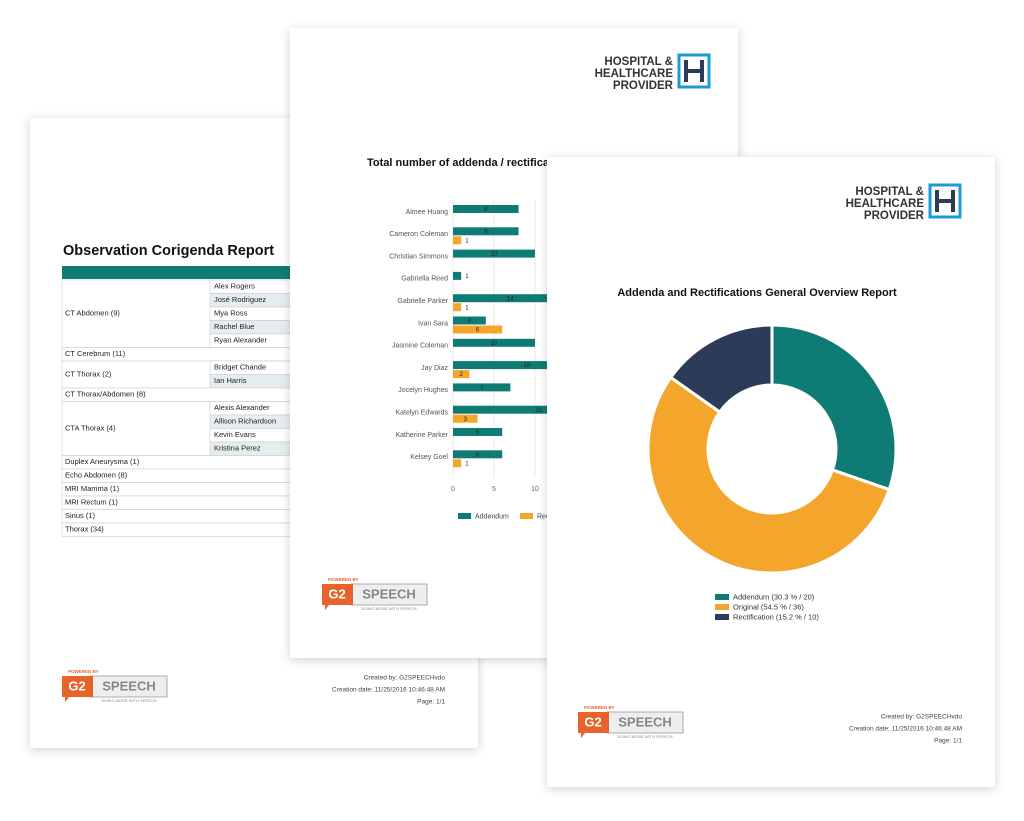 The width and height of the screenshot is (1024, 821). Describe the element at coordinates (102, 461) in the screenshot. I see `group-label: Duplex Aneurysma (1)` at that location.